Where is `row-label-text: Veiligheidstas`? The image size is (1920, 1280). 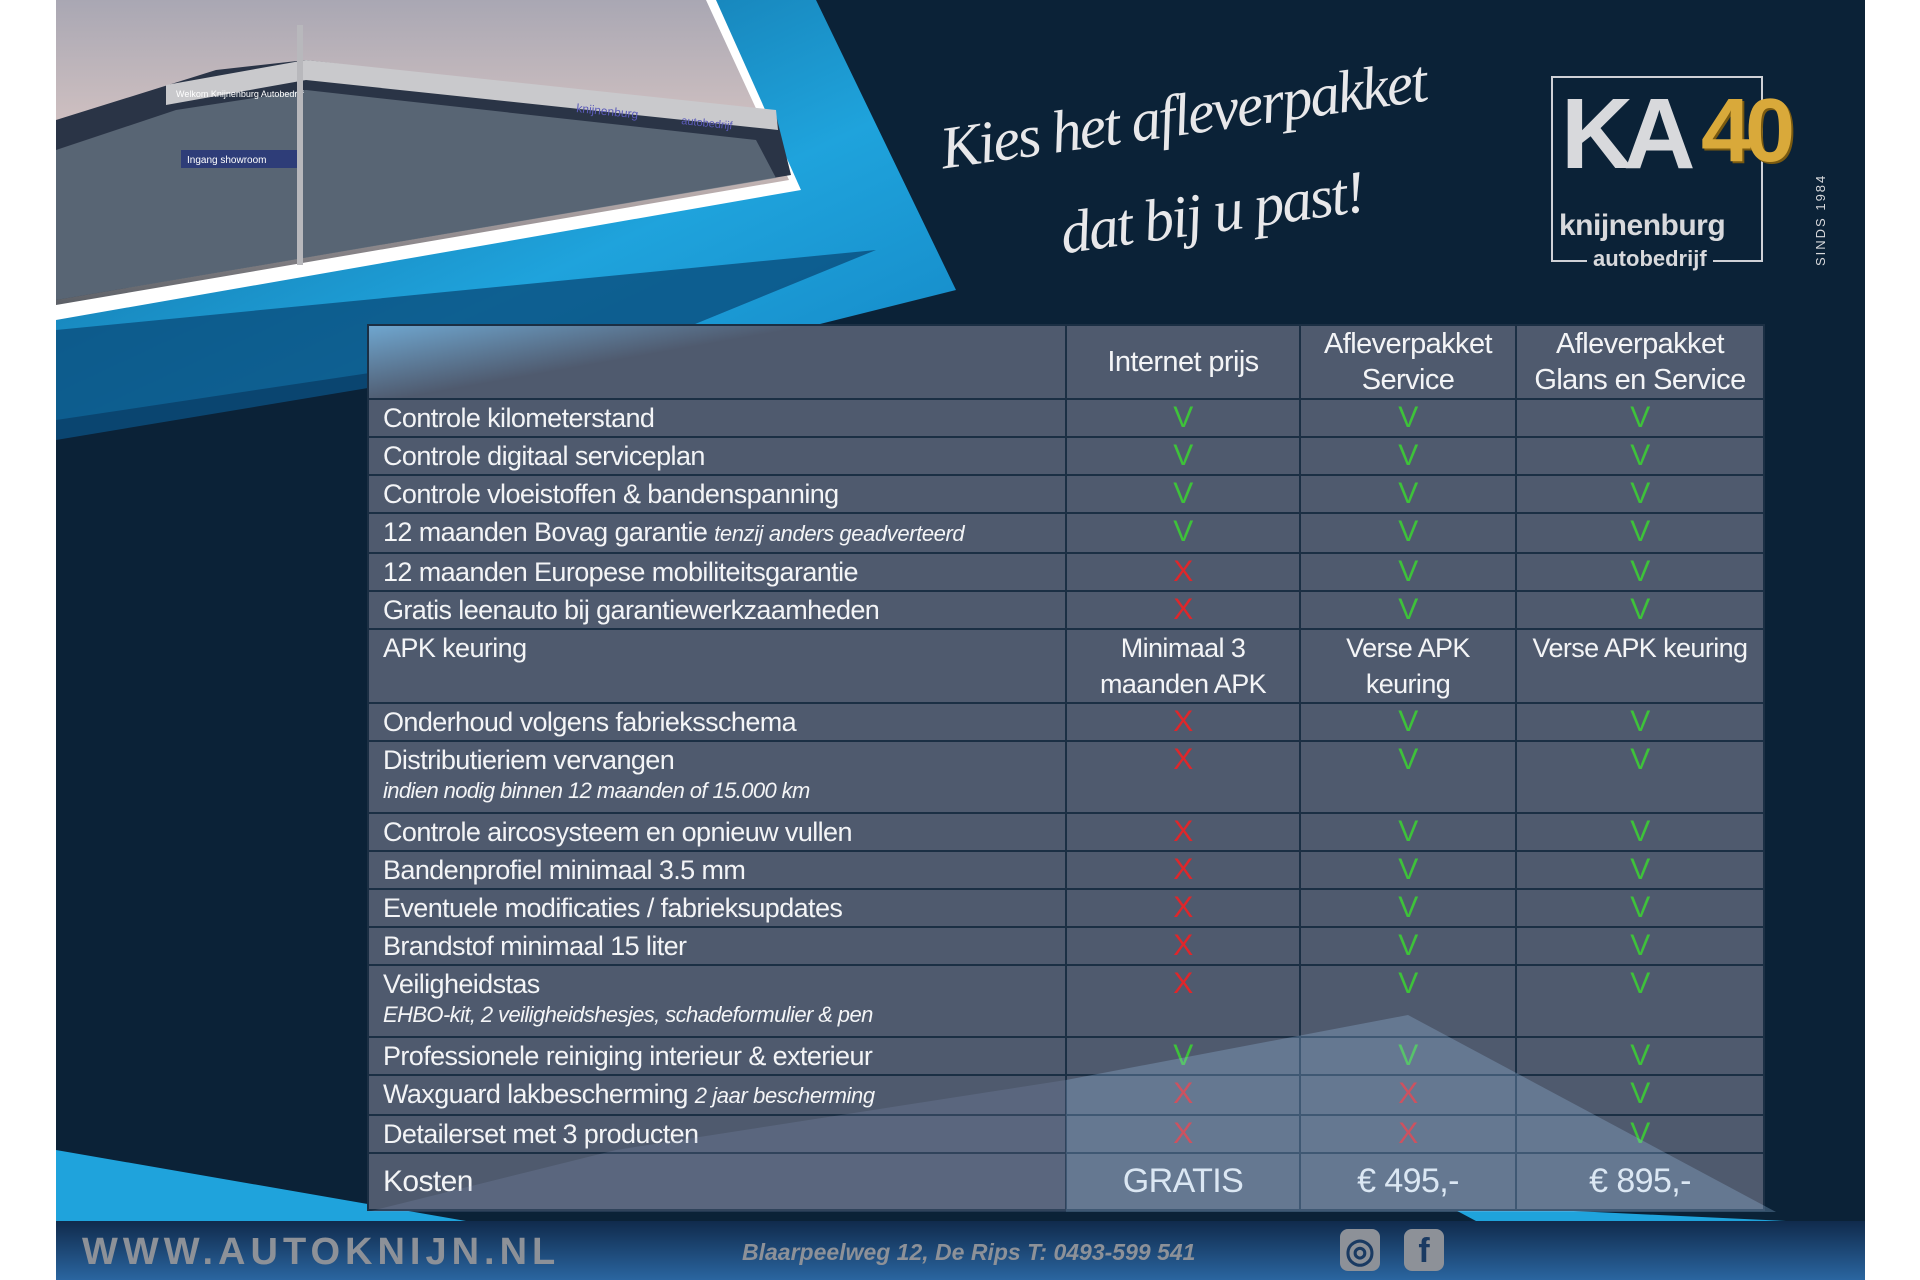
row-label-text: Veiligheidstas is located at coordinates (461, 984).